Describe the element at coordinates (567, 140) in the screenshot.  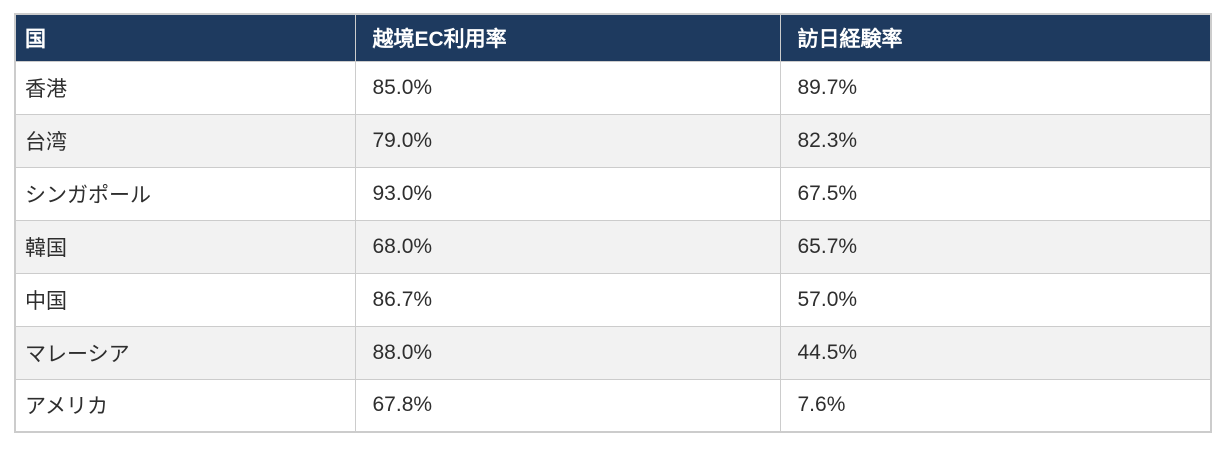
I see `ec-rate-cell: 79.0%` at that location.